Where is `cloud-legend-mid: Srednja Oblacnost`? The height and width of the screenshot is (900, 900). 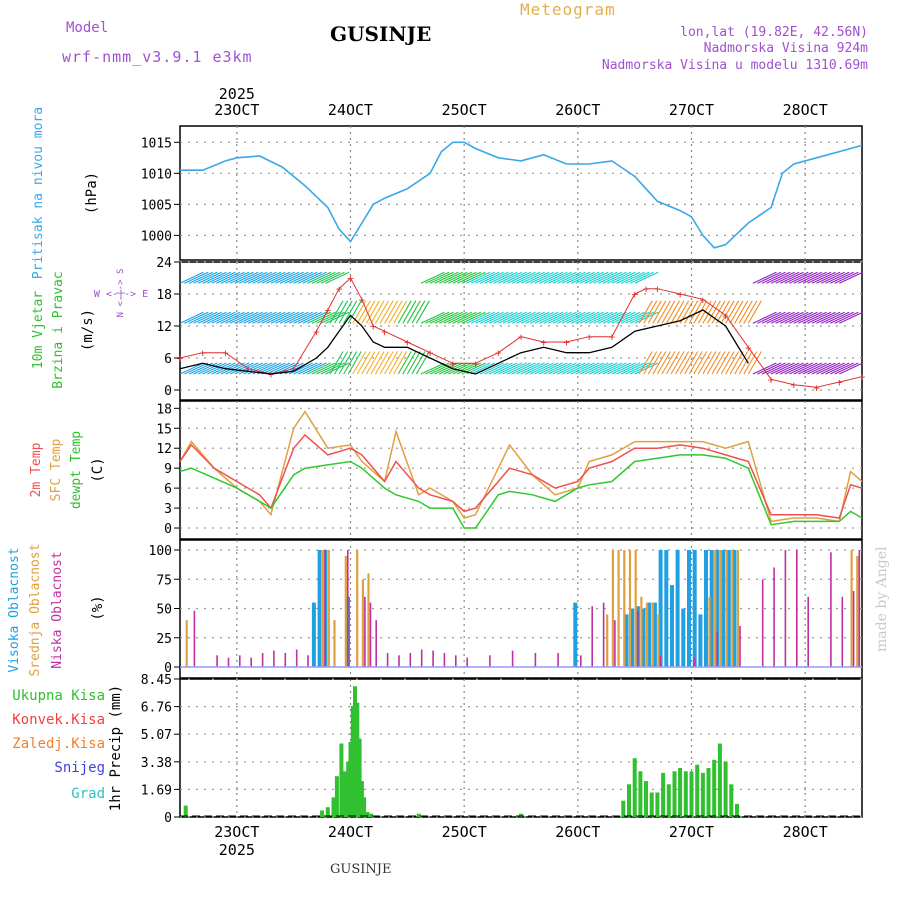
cloud-legend-mid: Srednja Oblacnost is located at coordinates (35, 609).